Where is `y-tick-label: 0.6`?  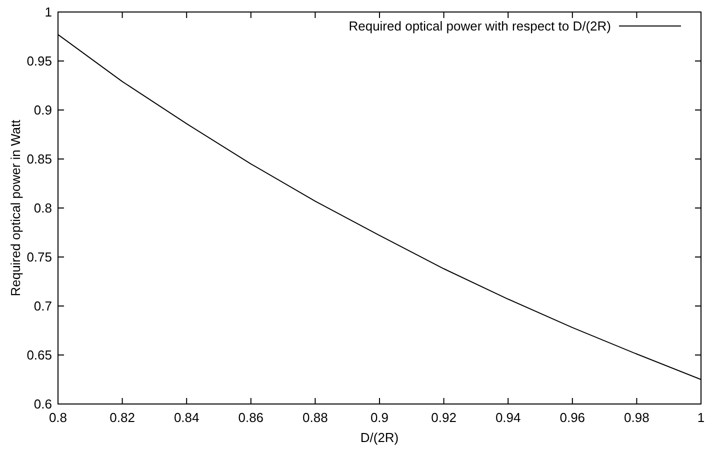 y-tick-label: 0.6 is located at coordinates (43, 404).